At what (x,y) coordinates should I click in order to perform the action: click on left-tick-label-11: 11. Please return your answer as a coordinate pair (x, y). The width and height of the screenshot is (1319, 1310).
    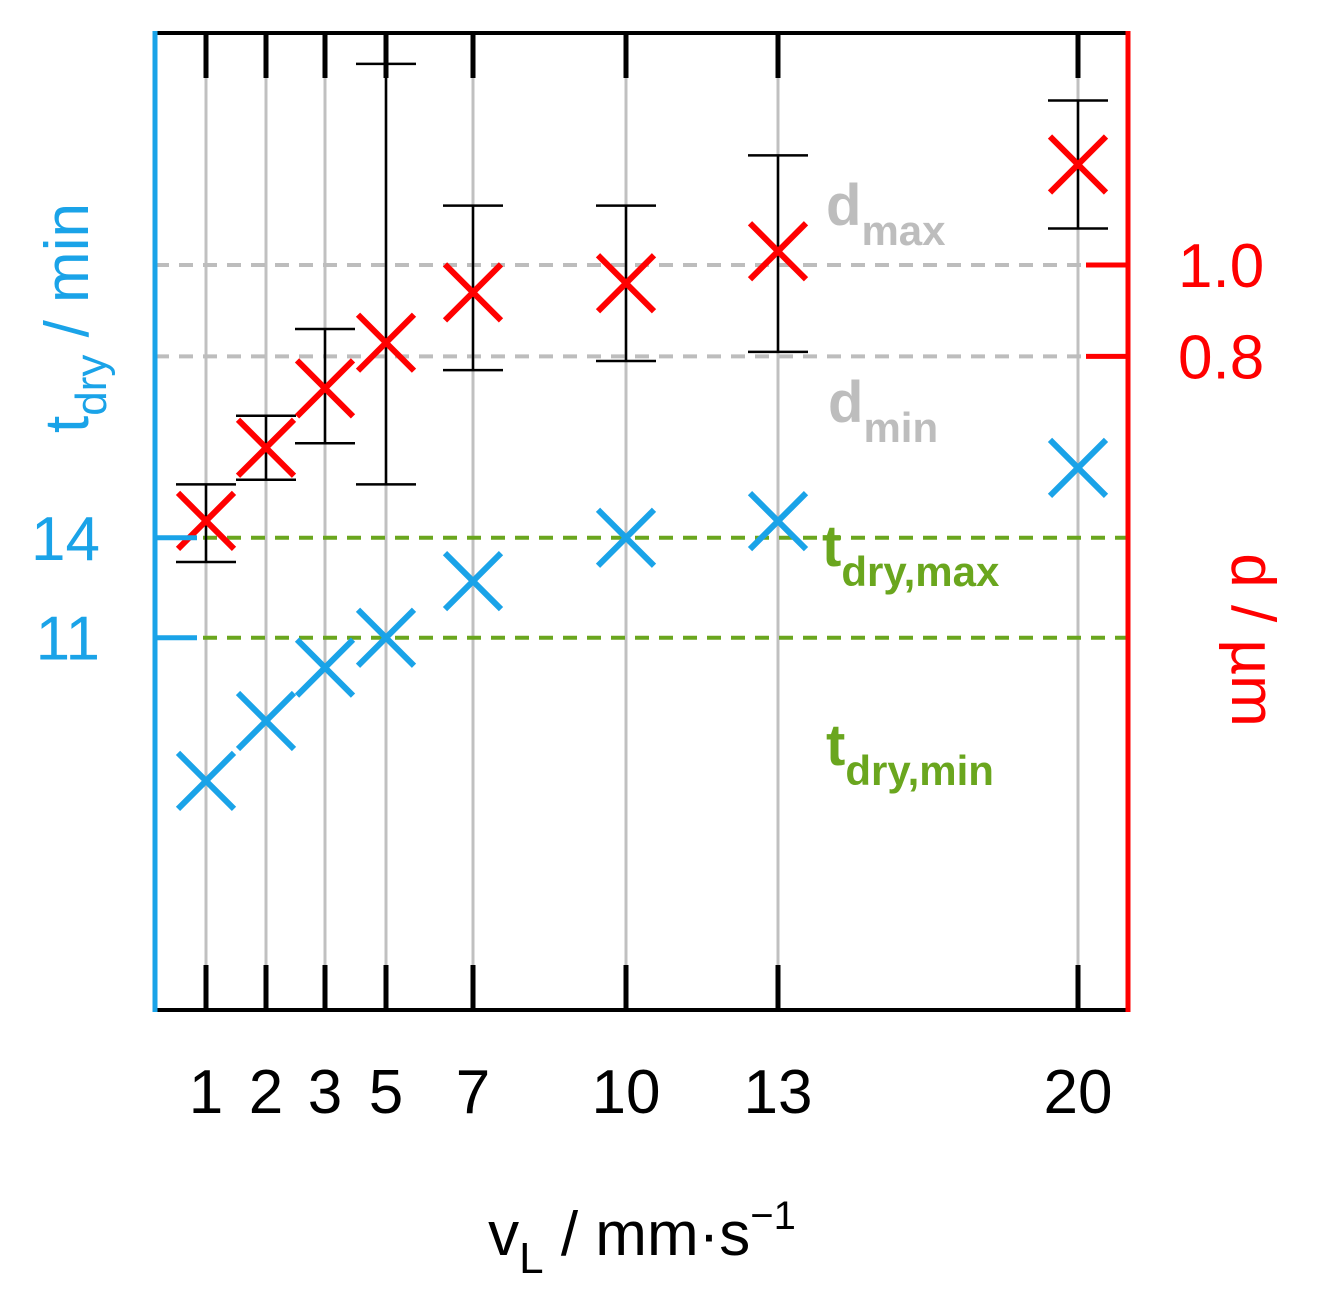
    Looking at the image, I should click on (68, 639).